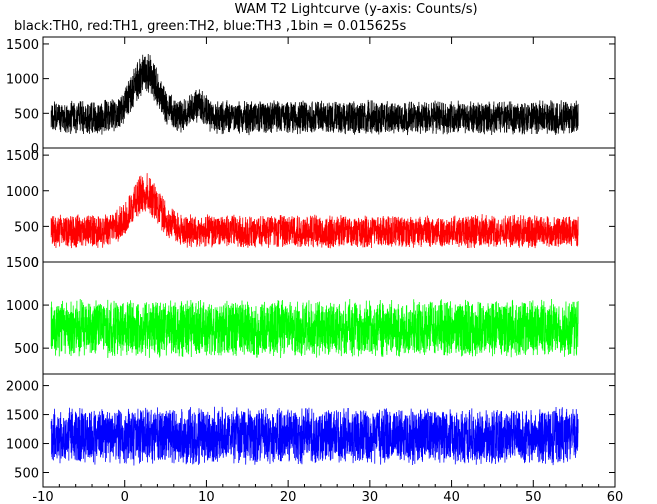  Describe the element at coordinates (370, 497) in the screenshot. I see `x-tick-label: 30` at that location.